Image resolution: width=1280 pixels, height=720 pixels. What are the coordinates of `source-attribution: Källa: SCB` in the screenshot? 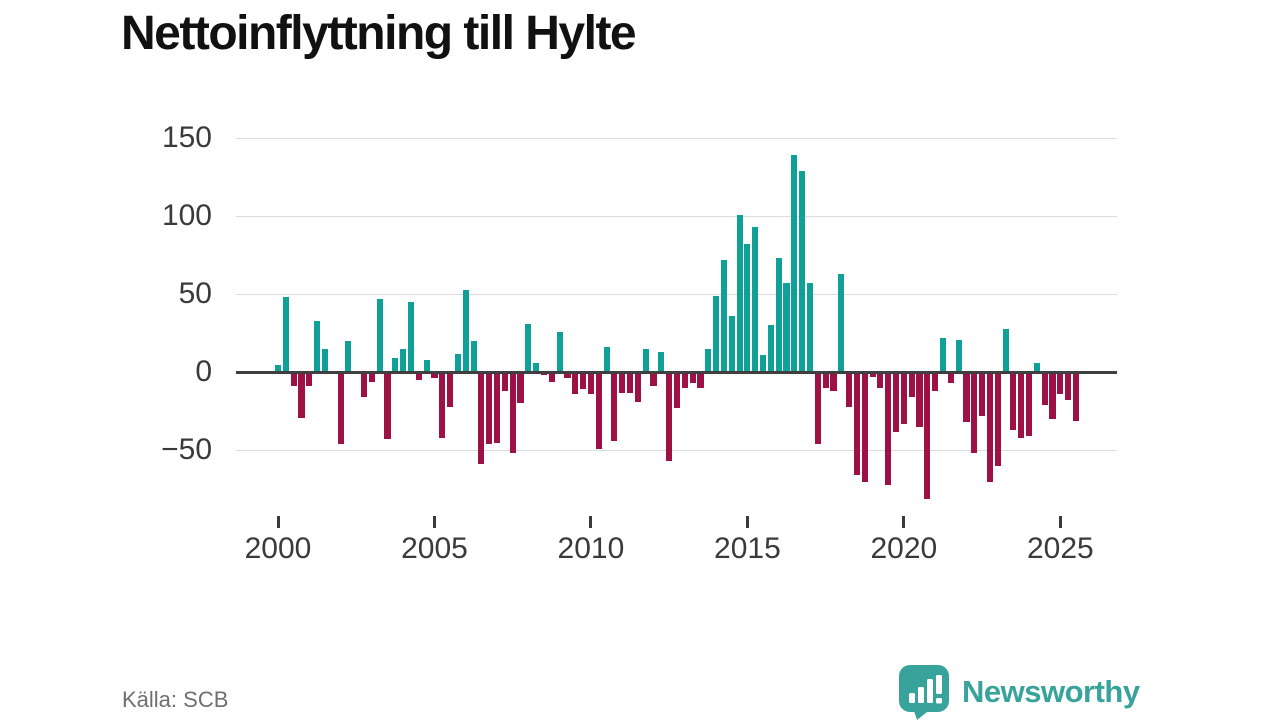 It's located at (175, 699).